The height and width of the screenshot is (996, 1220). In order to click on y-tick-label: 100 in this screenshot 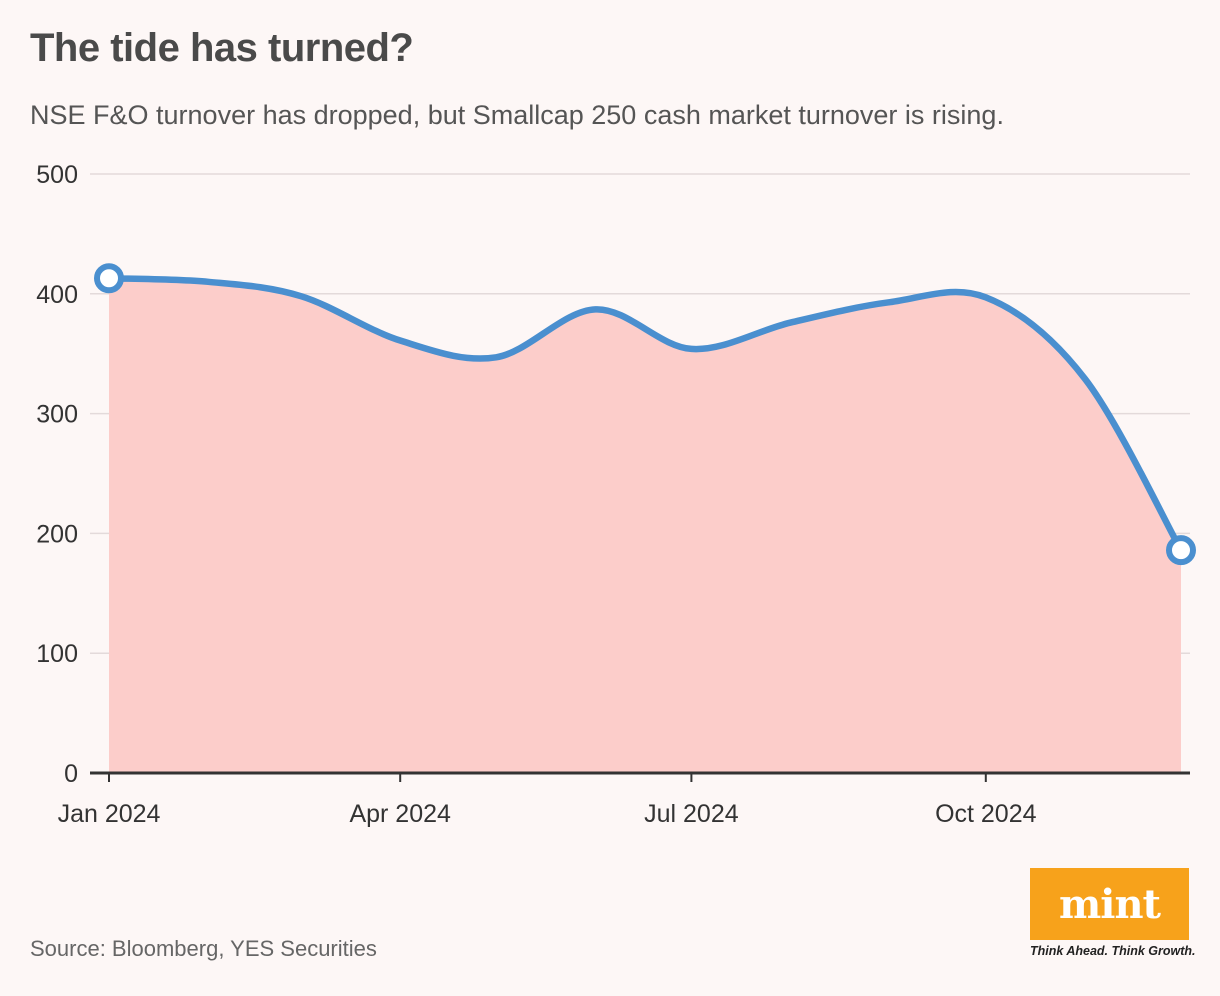, I will do `click(57, 654)`.